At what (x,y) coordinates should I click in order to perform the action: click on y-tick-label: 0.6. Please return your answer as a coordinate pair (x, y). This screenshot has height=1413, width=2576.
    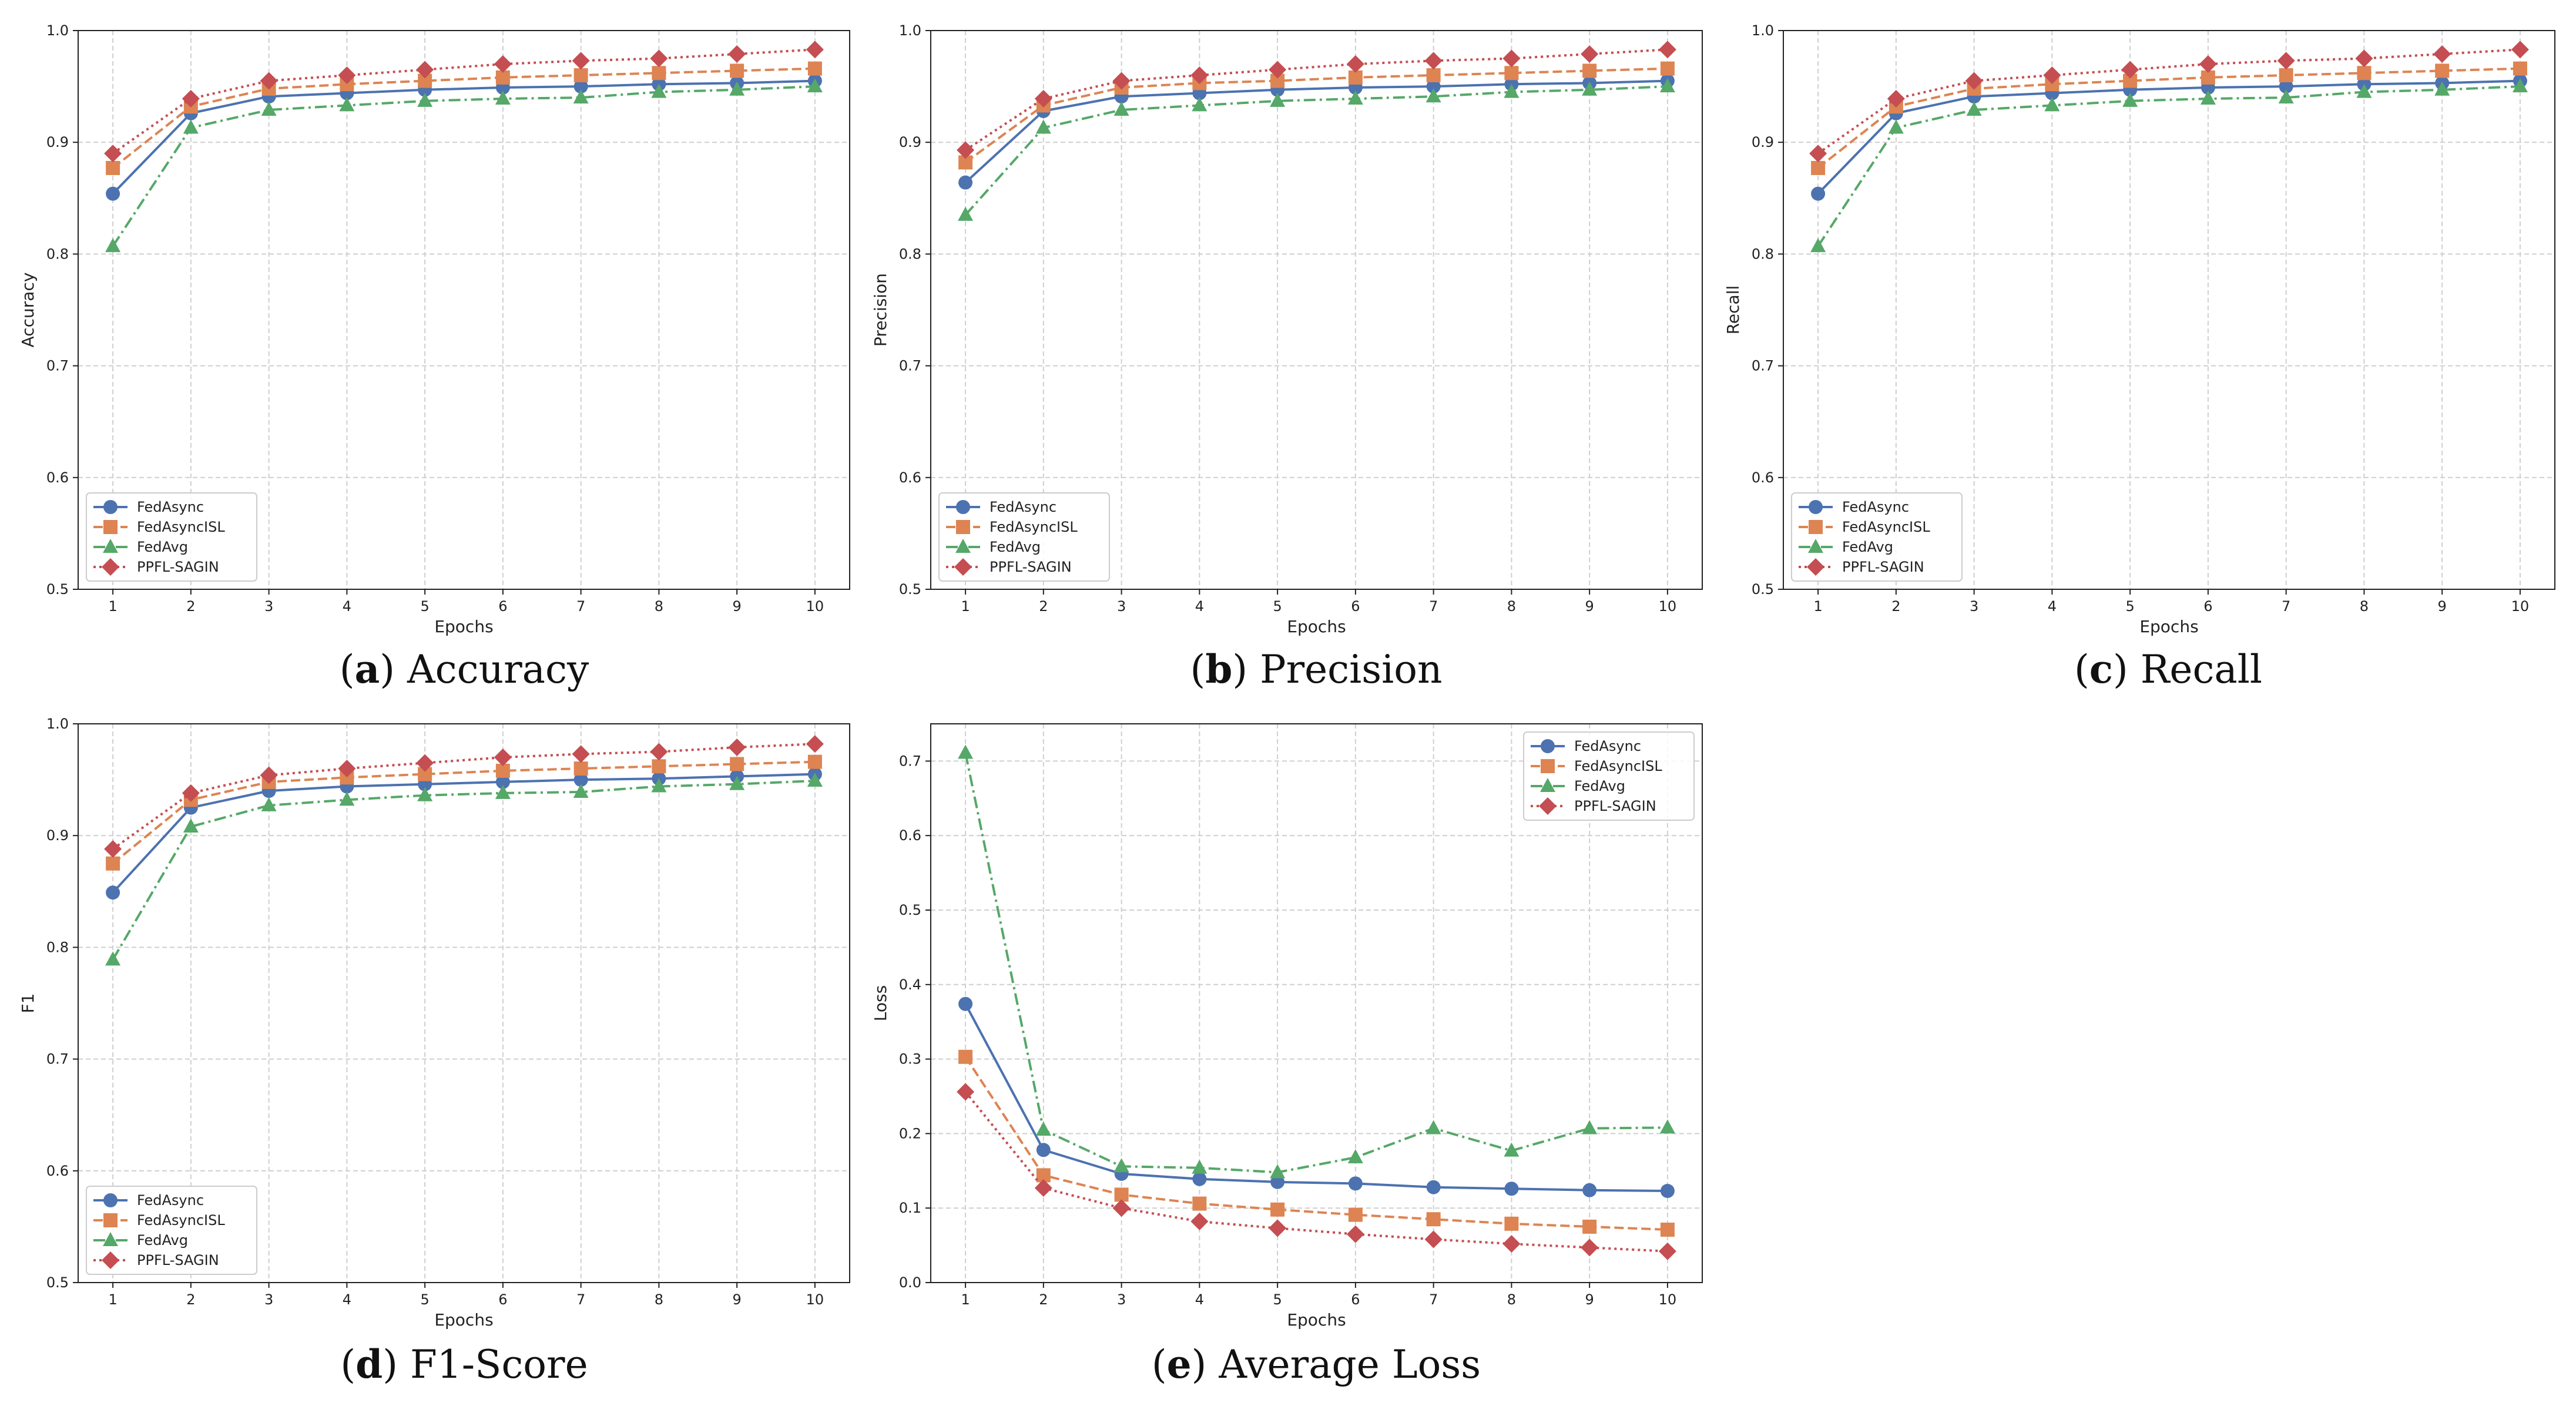
    Looking at the image, I should click on (57, 1171).